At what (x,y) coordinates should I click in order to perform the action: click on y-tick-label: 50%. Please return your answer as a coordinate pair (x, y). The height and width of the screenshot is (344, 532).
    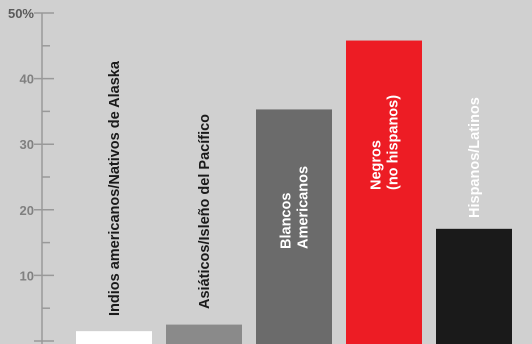
    Looking at the image, I should click on (21, 13).